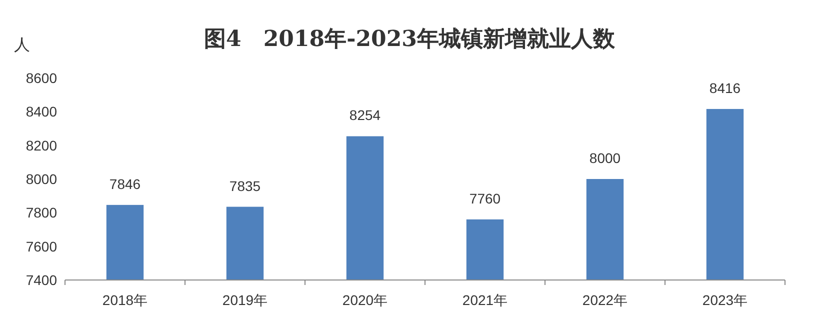  What do you see at coordinates (22, 45) in the screenshot?
I see `y-axis-title: 人` at bounding box center [22, 45].